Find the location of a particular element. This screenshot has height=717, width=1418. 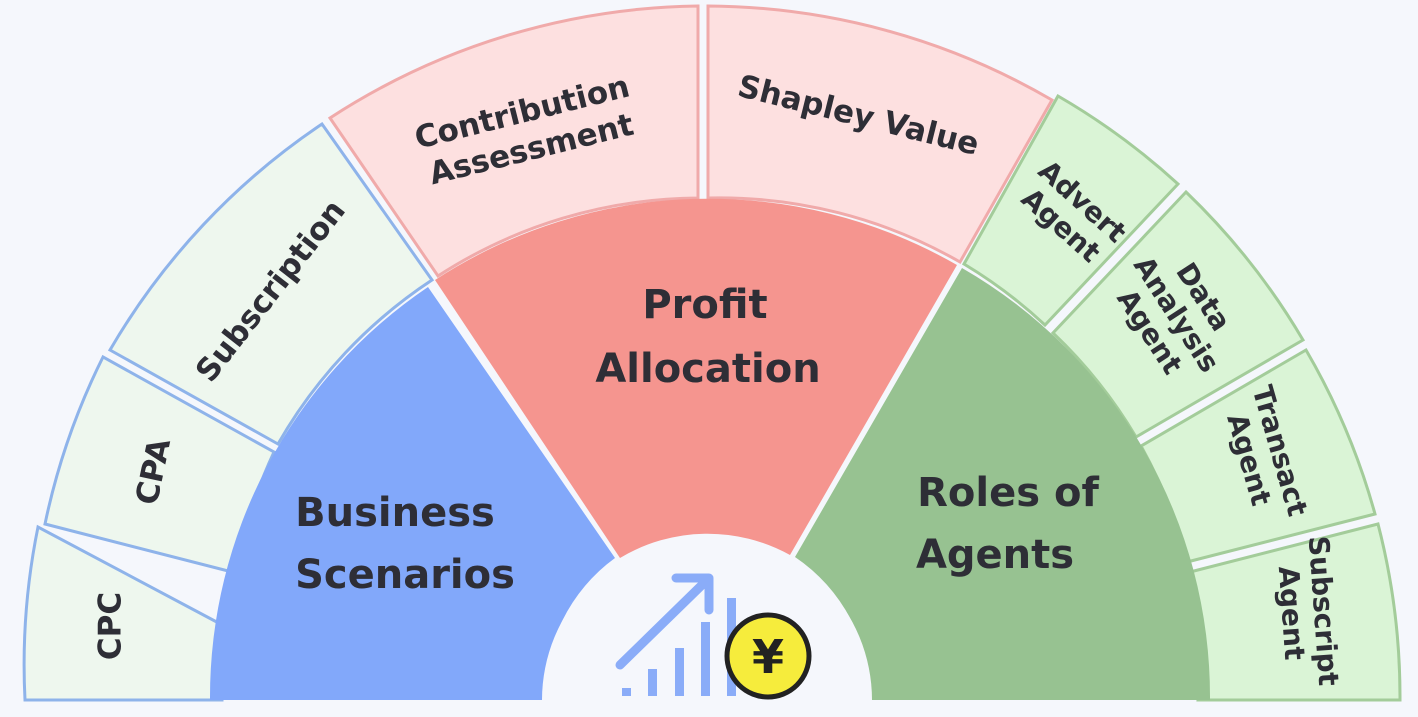

outer-tile-data-analysis-agent is located at coordinates (1178, 314).